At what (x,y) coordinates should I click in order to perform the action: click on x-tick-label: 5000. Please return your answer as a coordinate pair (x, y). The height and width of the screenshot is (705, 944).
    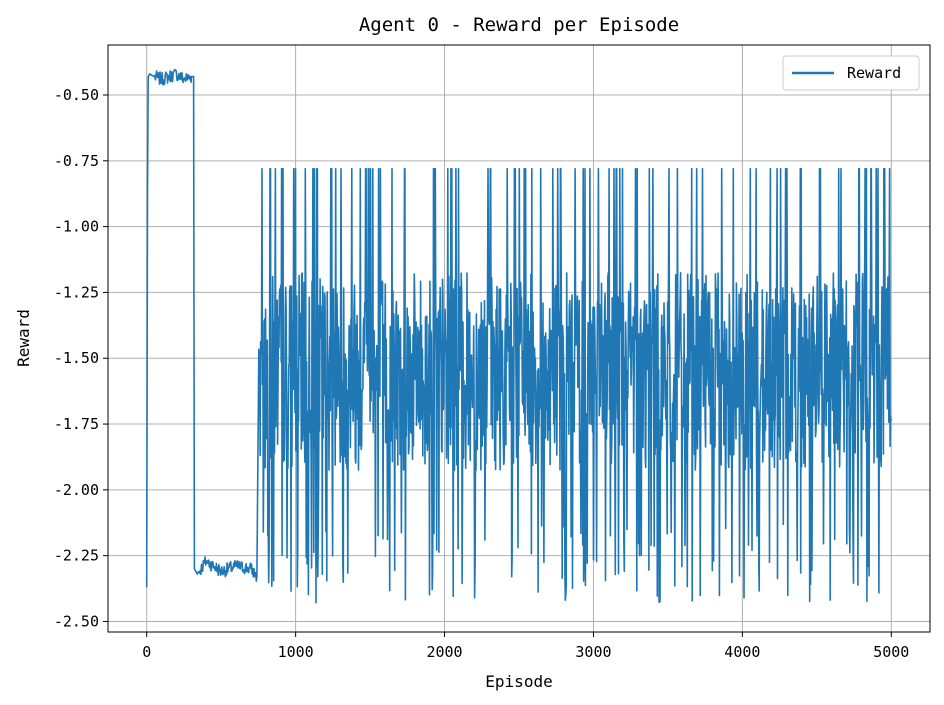
    Looking at the image, I should click on (891, 652).